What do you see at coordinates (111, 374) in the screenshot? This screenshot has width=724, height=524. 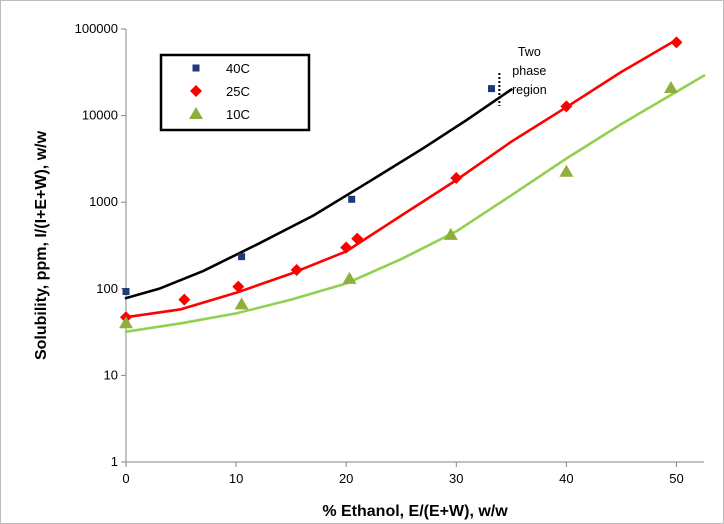 I see `y-tick-label: 10` at bounding box center [111, 374].